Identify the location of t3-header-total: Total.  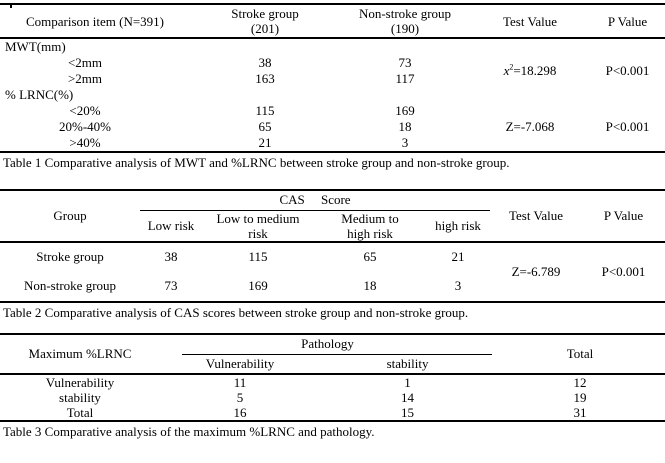
(580, 353).